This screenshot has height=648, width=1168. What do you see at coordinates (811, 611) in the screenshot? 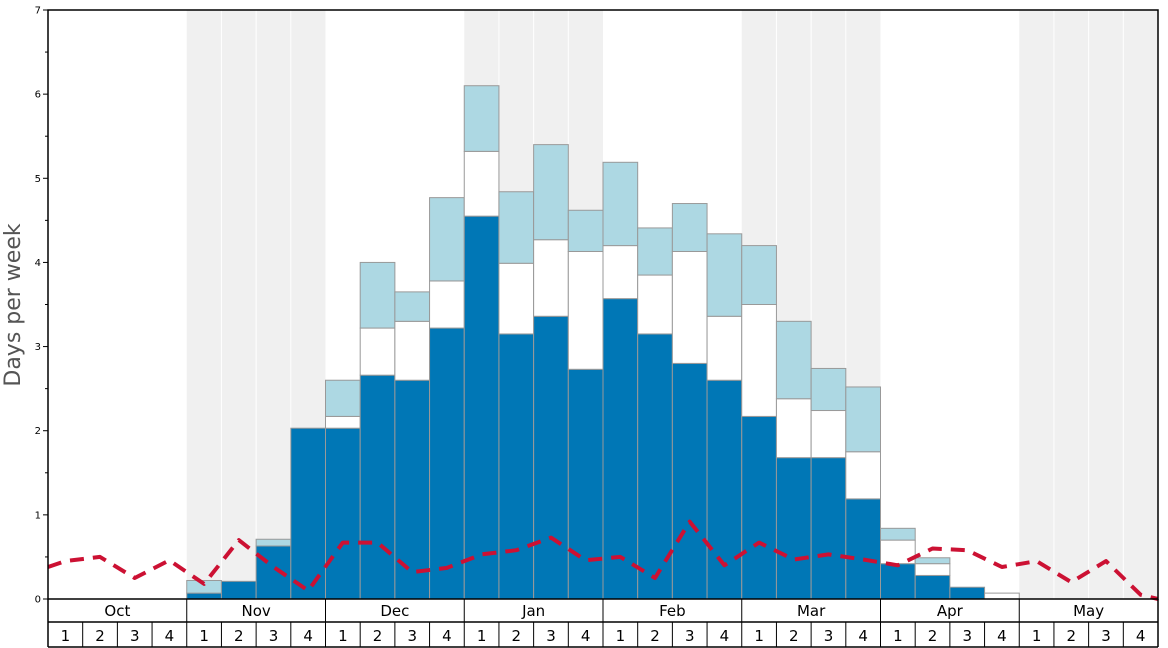
I see `month-label-mar: Mar` at bounding box center [811, 611].